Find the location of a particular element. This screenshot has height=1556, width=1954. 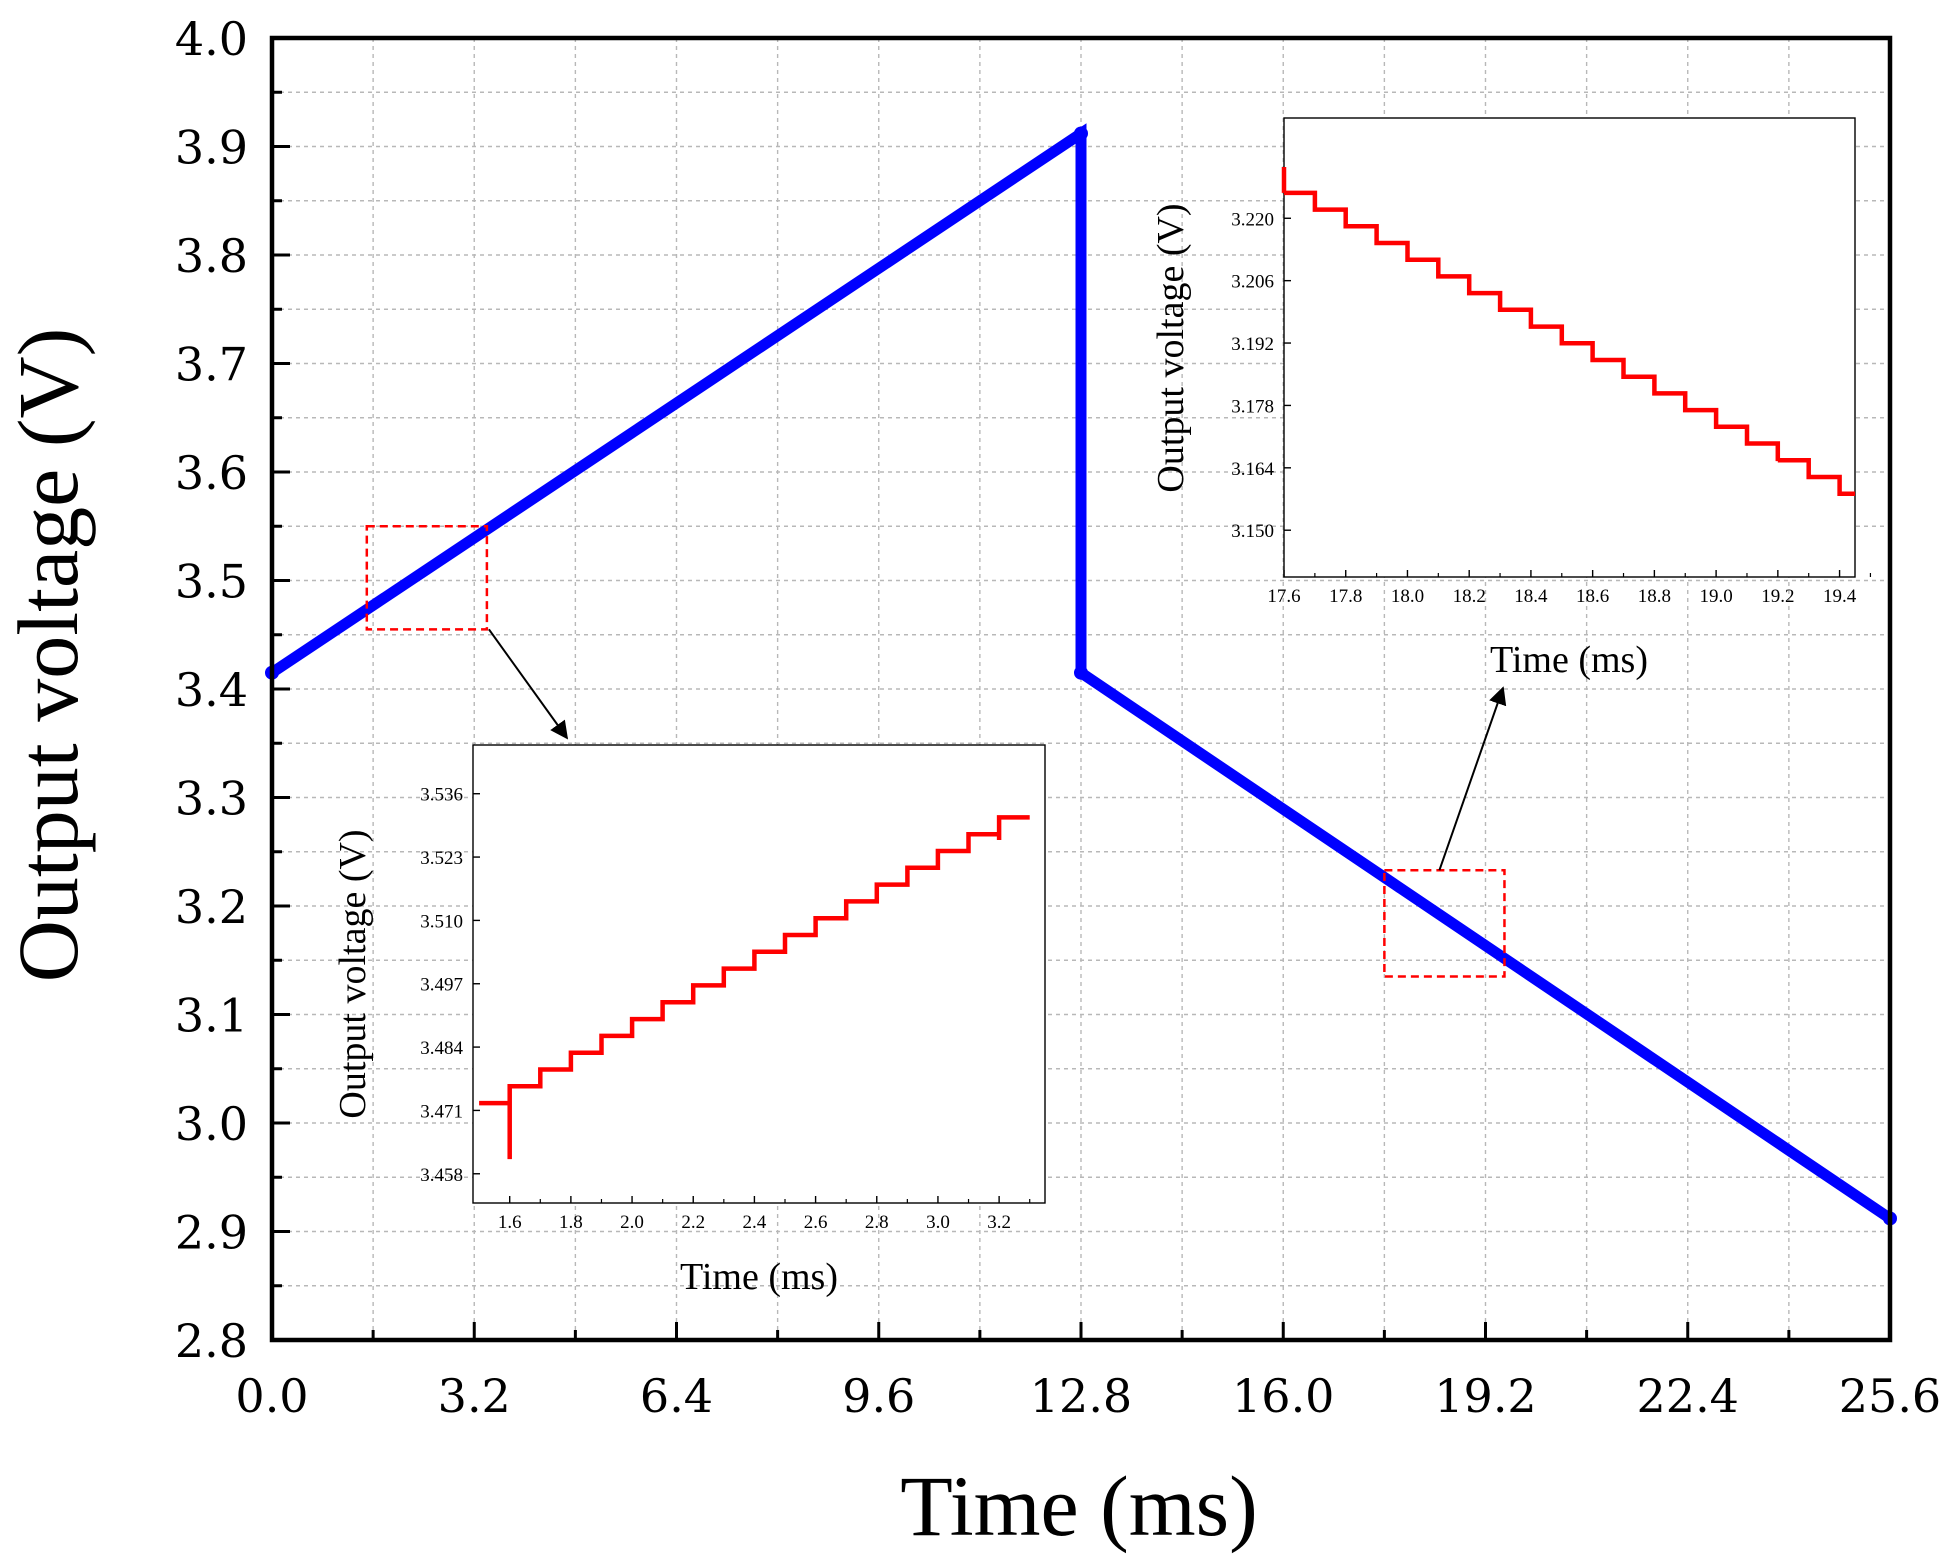

y-tick-label: 3.4 is located at coordinates (211, 690).